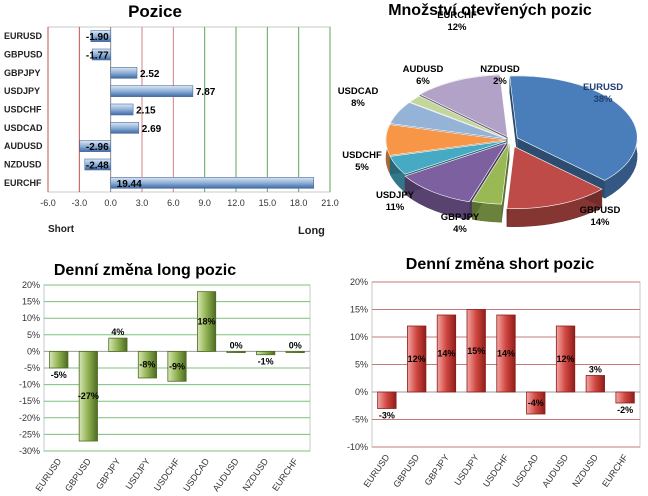  What do you see at coordinates (23, 165) in the screenshot?
I see `pozice-category-label: NZDUSD` at bounding box center [23, 165].